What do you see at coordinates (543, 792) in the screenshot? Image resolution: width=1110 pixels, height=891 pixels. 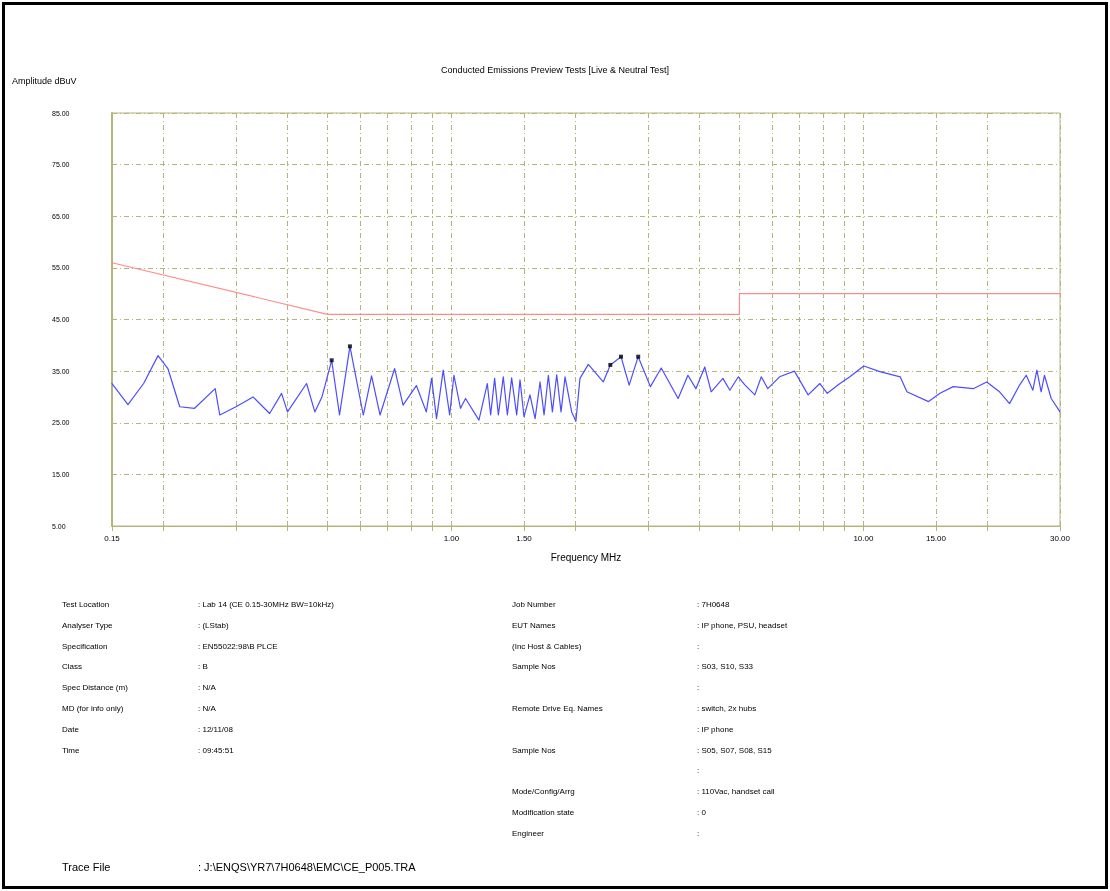 I see `text: Mode/Config/Arrg` at bounding box center [543, 792].